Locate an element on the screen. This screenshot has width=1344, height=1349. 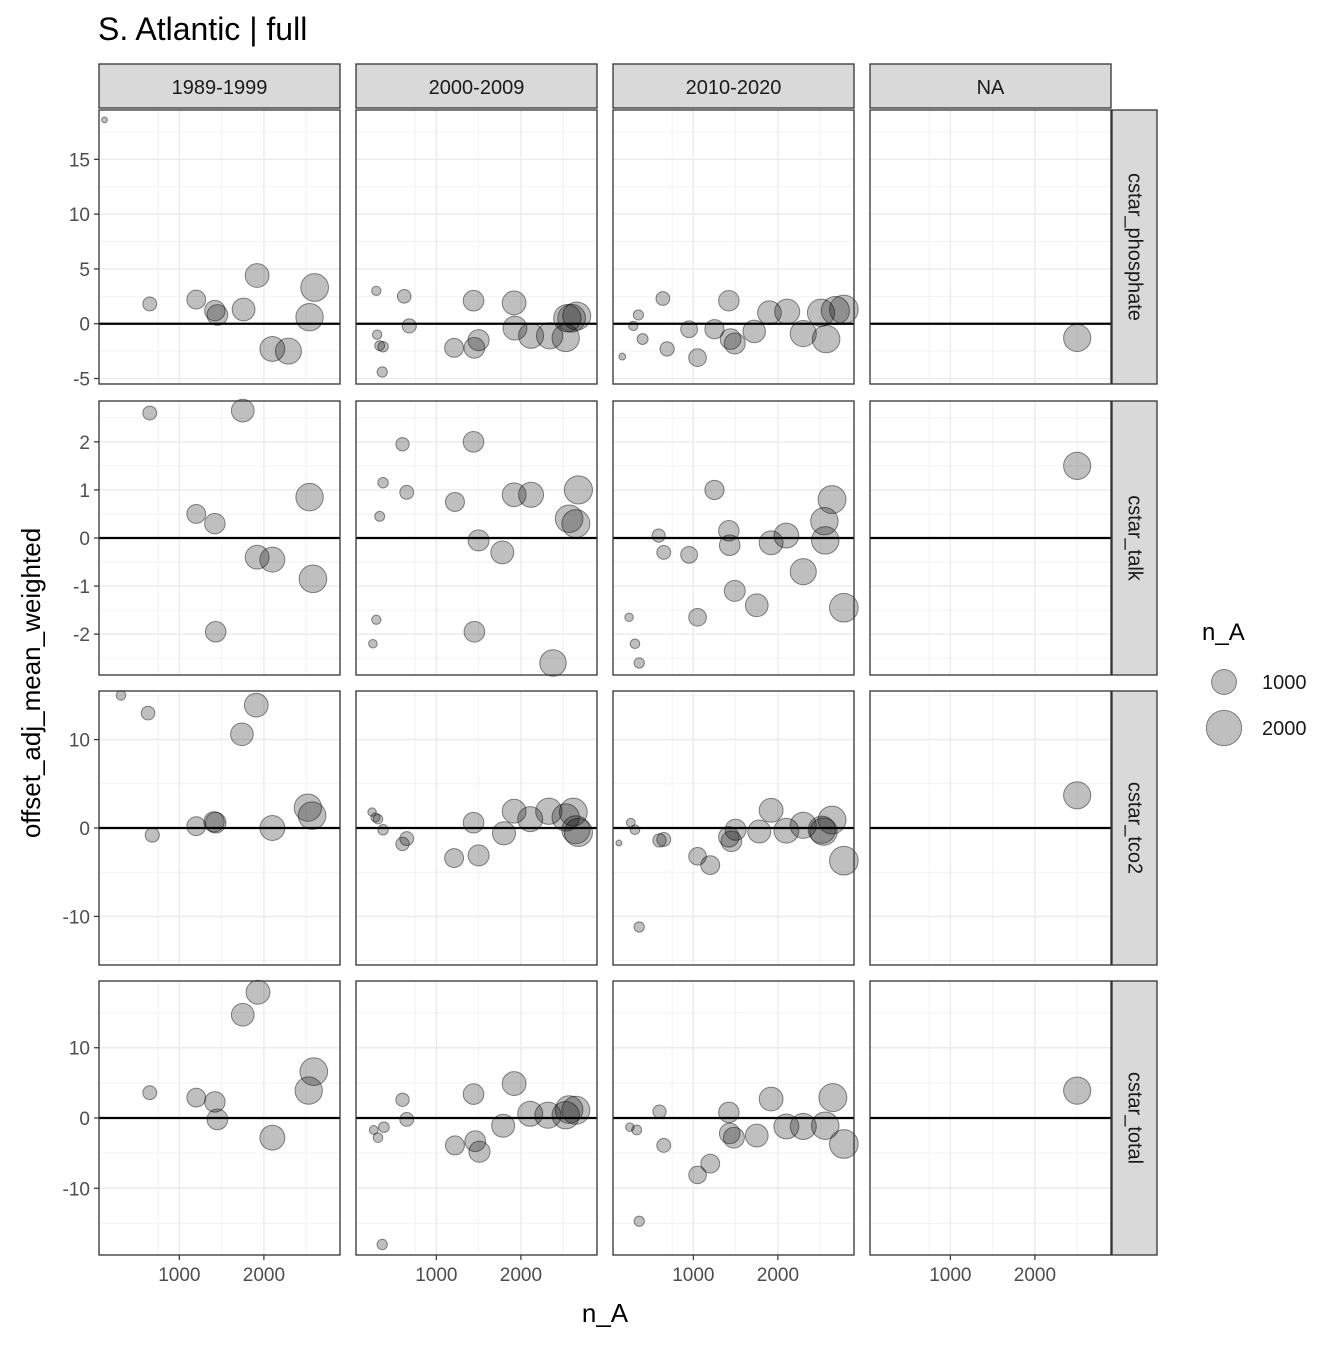
row-strip-label: cstar_talk is located at coordinates (1135, 538).